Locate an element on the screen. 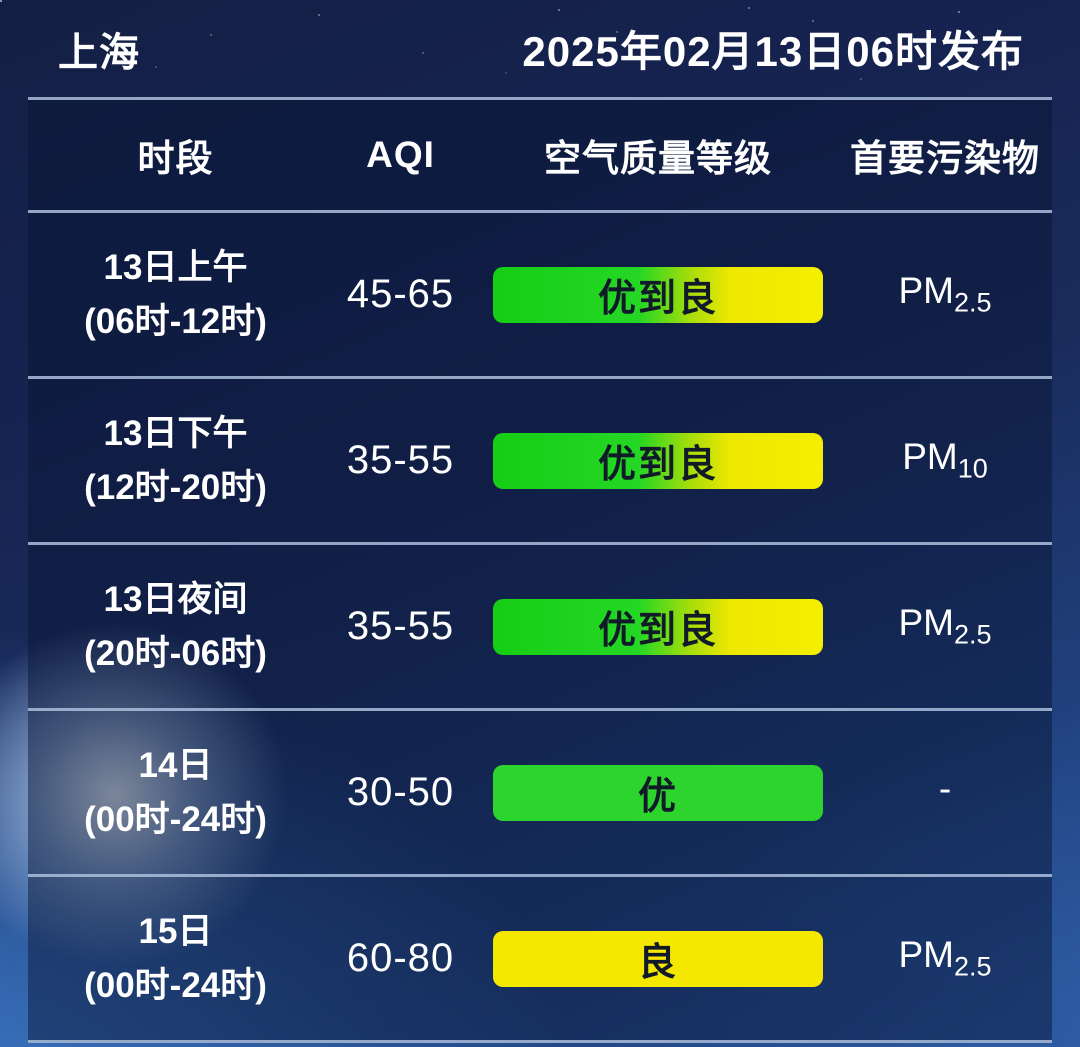 The width and height of the screenshot is (1080, 1047). column-header-pollutant: 首要污染物 is located at coordinates (945, 158).